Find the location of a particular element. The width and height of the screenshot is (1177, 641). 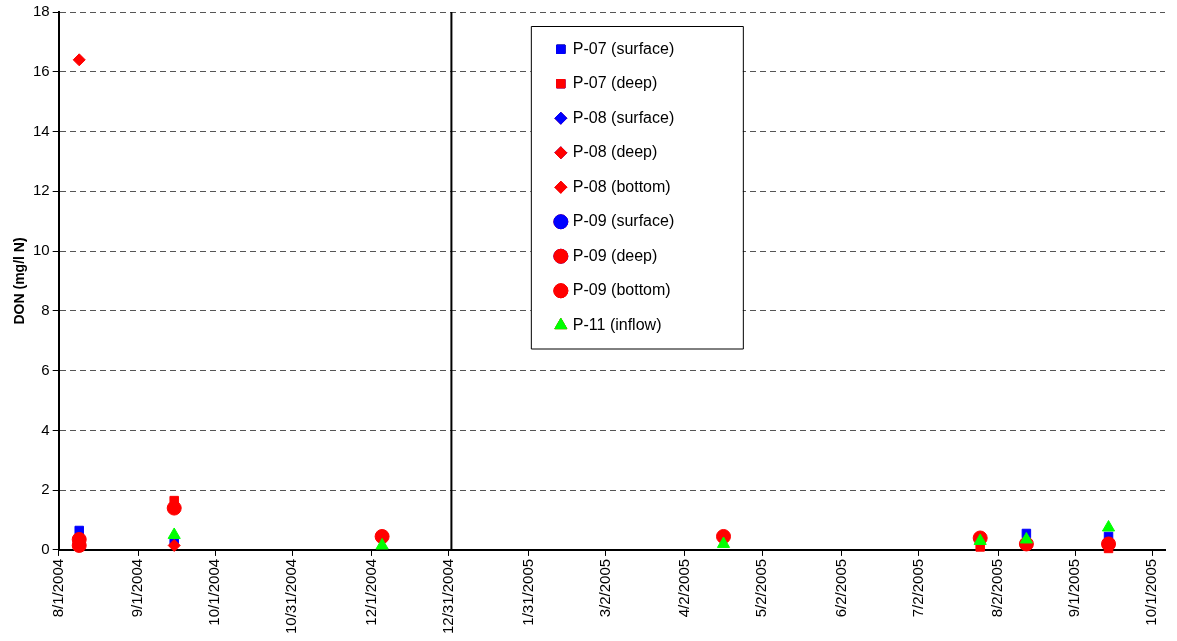

x-tick-label: 6/2/2005 is located at coordinates (840, 588).